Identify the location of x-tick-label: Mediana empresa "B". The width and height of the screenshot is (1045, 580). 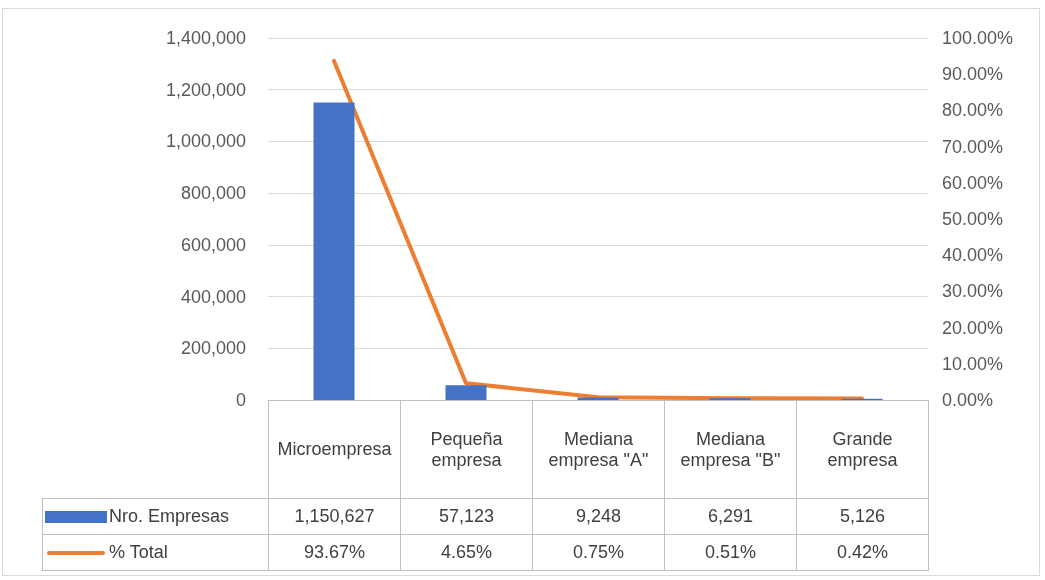
(730, 449).